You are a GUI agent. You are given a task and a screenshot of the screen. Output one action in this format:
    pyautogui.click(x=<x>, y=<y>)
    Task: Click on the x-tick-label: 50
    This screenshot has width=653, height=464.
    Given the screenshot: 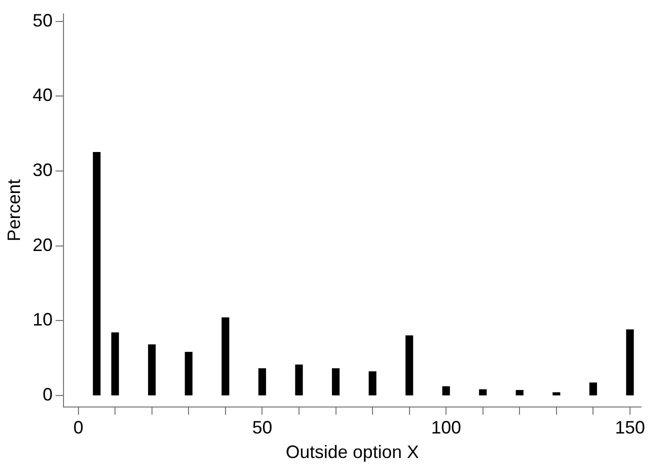 What is the action you would take?
    pyautogui.click(x=262, y=428)
    